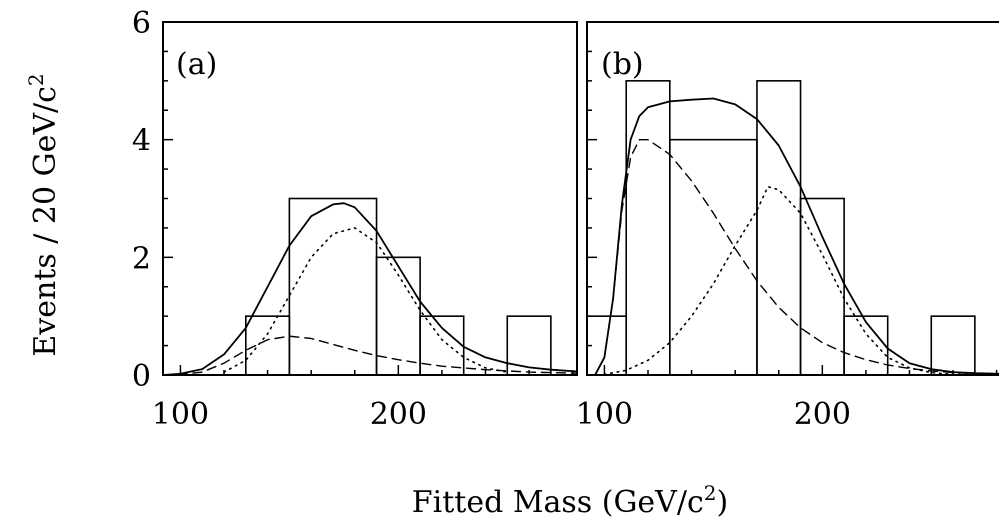 Image resolution: width=999 pixels, height=529 pixels. What do you see at coordinates (722, 502) in the screenshot?
I see `x-axis-title-end: )` at bounding box center [722, 502].